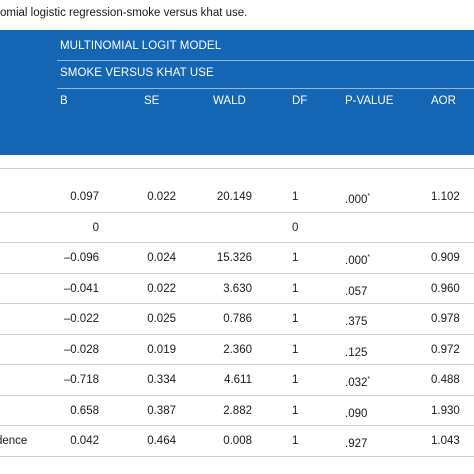 The image size is (474, 474). I want to click on cell-b-text: 0.042, so click(84, 441).